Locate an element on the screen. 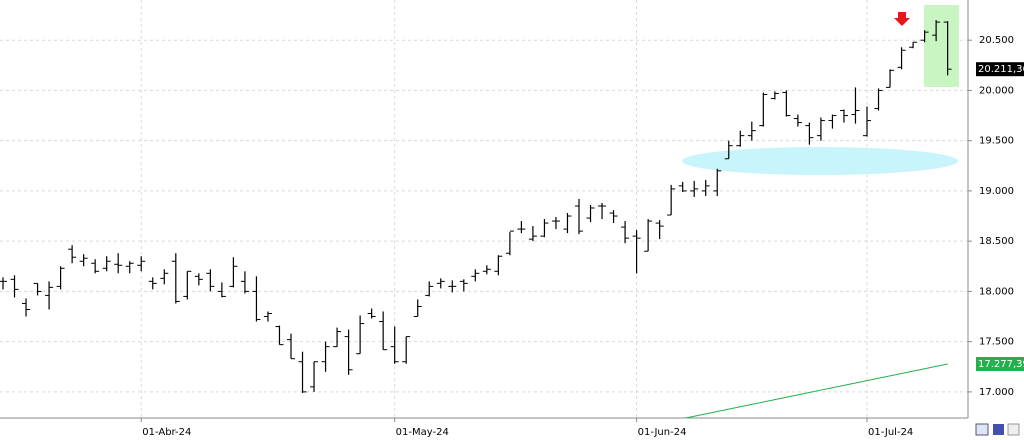  y-tick-label: 20.000 is located at coordinates (996, 90).